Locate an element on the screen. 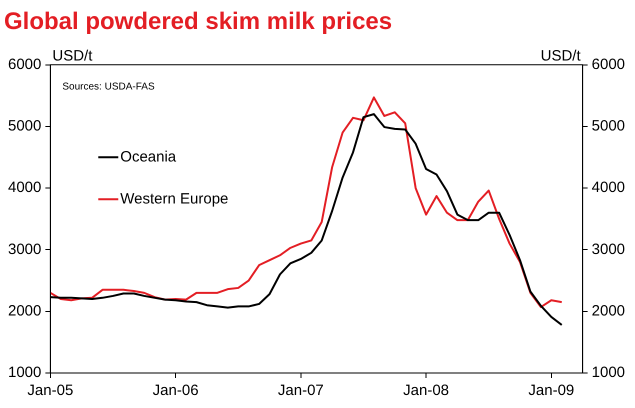 The image size is (635, 408). x-tick-label: Jan-07 is located at coordinates (301, 391).